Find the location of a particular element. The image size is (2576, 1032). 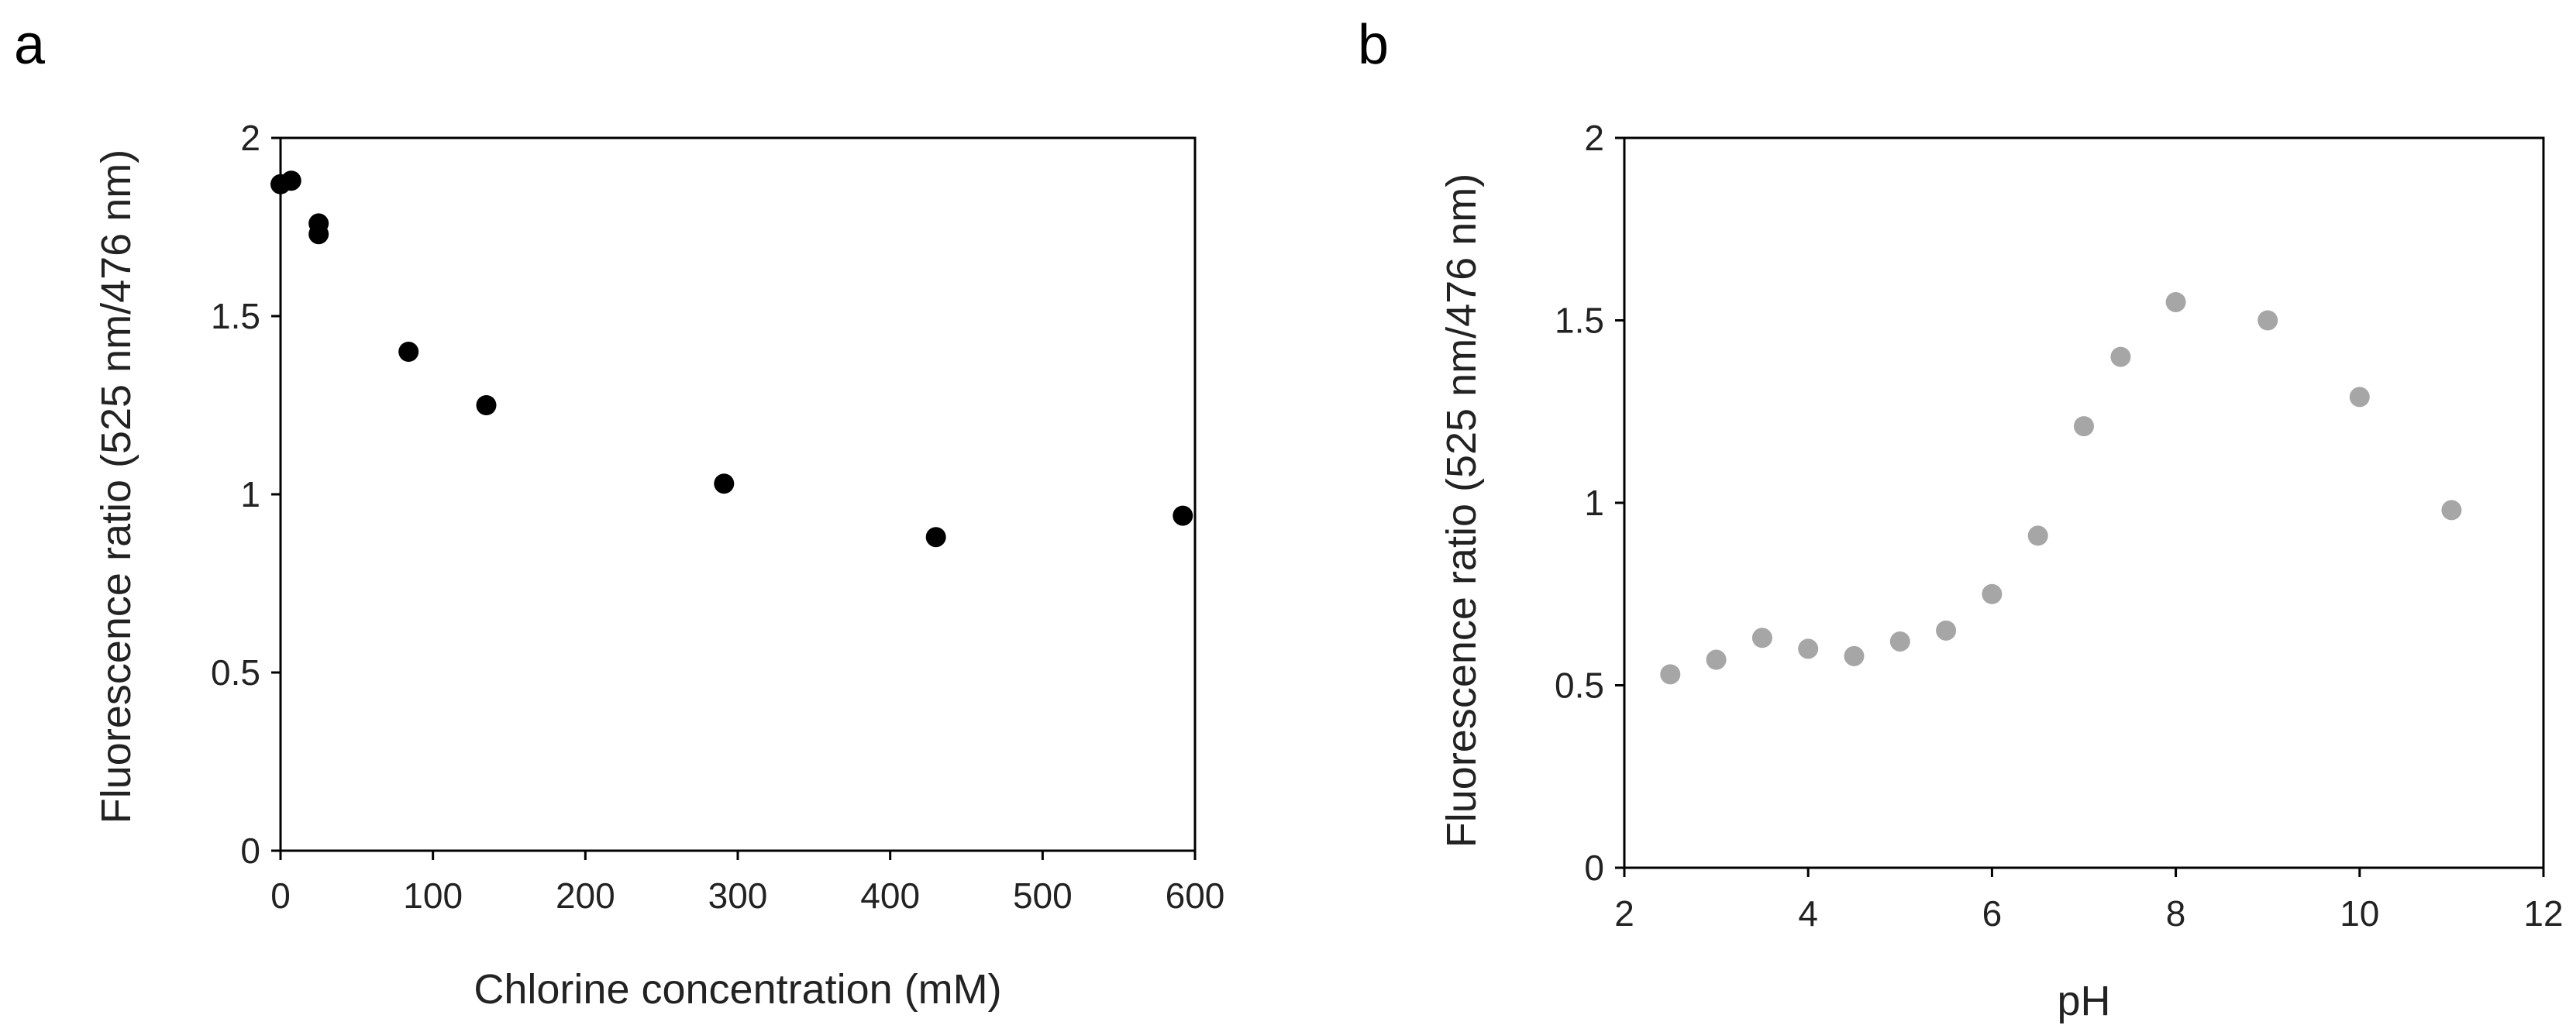

x-tick-label: 600 is located at coordinates (1195, 895).